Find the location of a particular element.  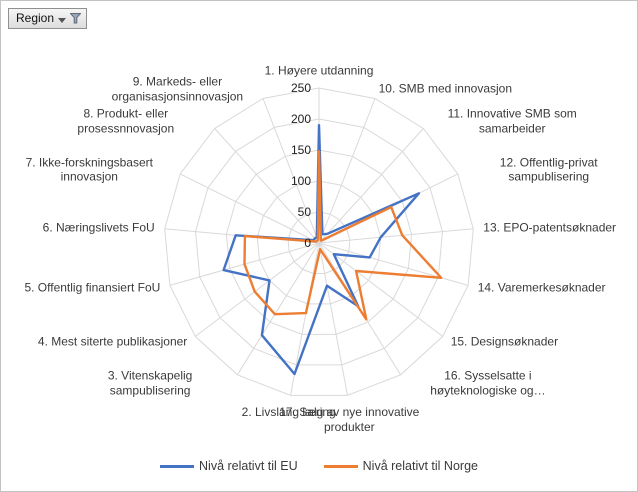

legend-label-norge: Nivå relativt til Norge is located at coordinates (420, 466).